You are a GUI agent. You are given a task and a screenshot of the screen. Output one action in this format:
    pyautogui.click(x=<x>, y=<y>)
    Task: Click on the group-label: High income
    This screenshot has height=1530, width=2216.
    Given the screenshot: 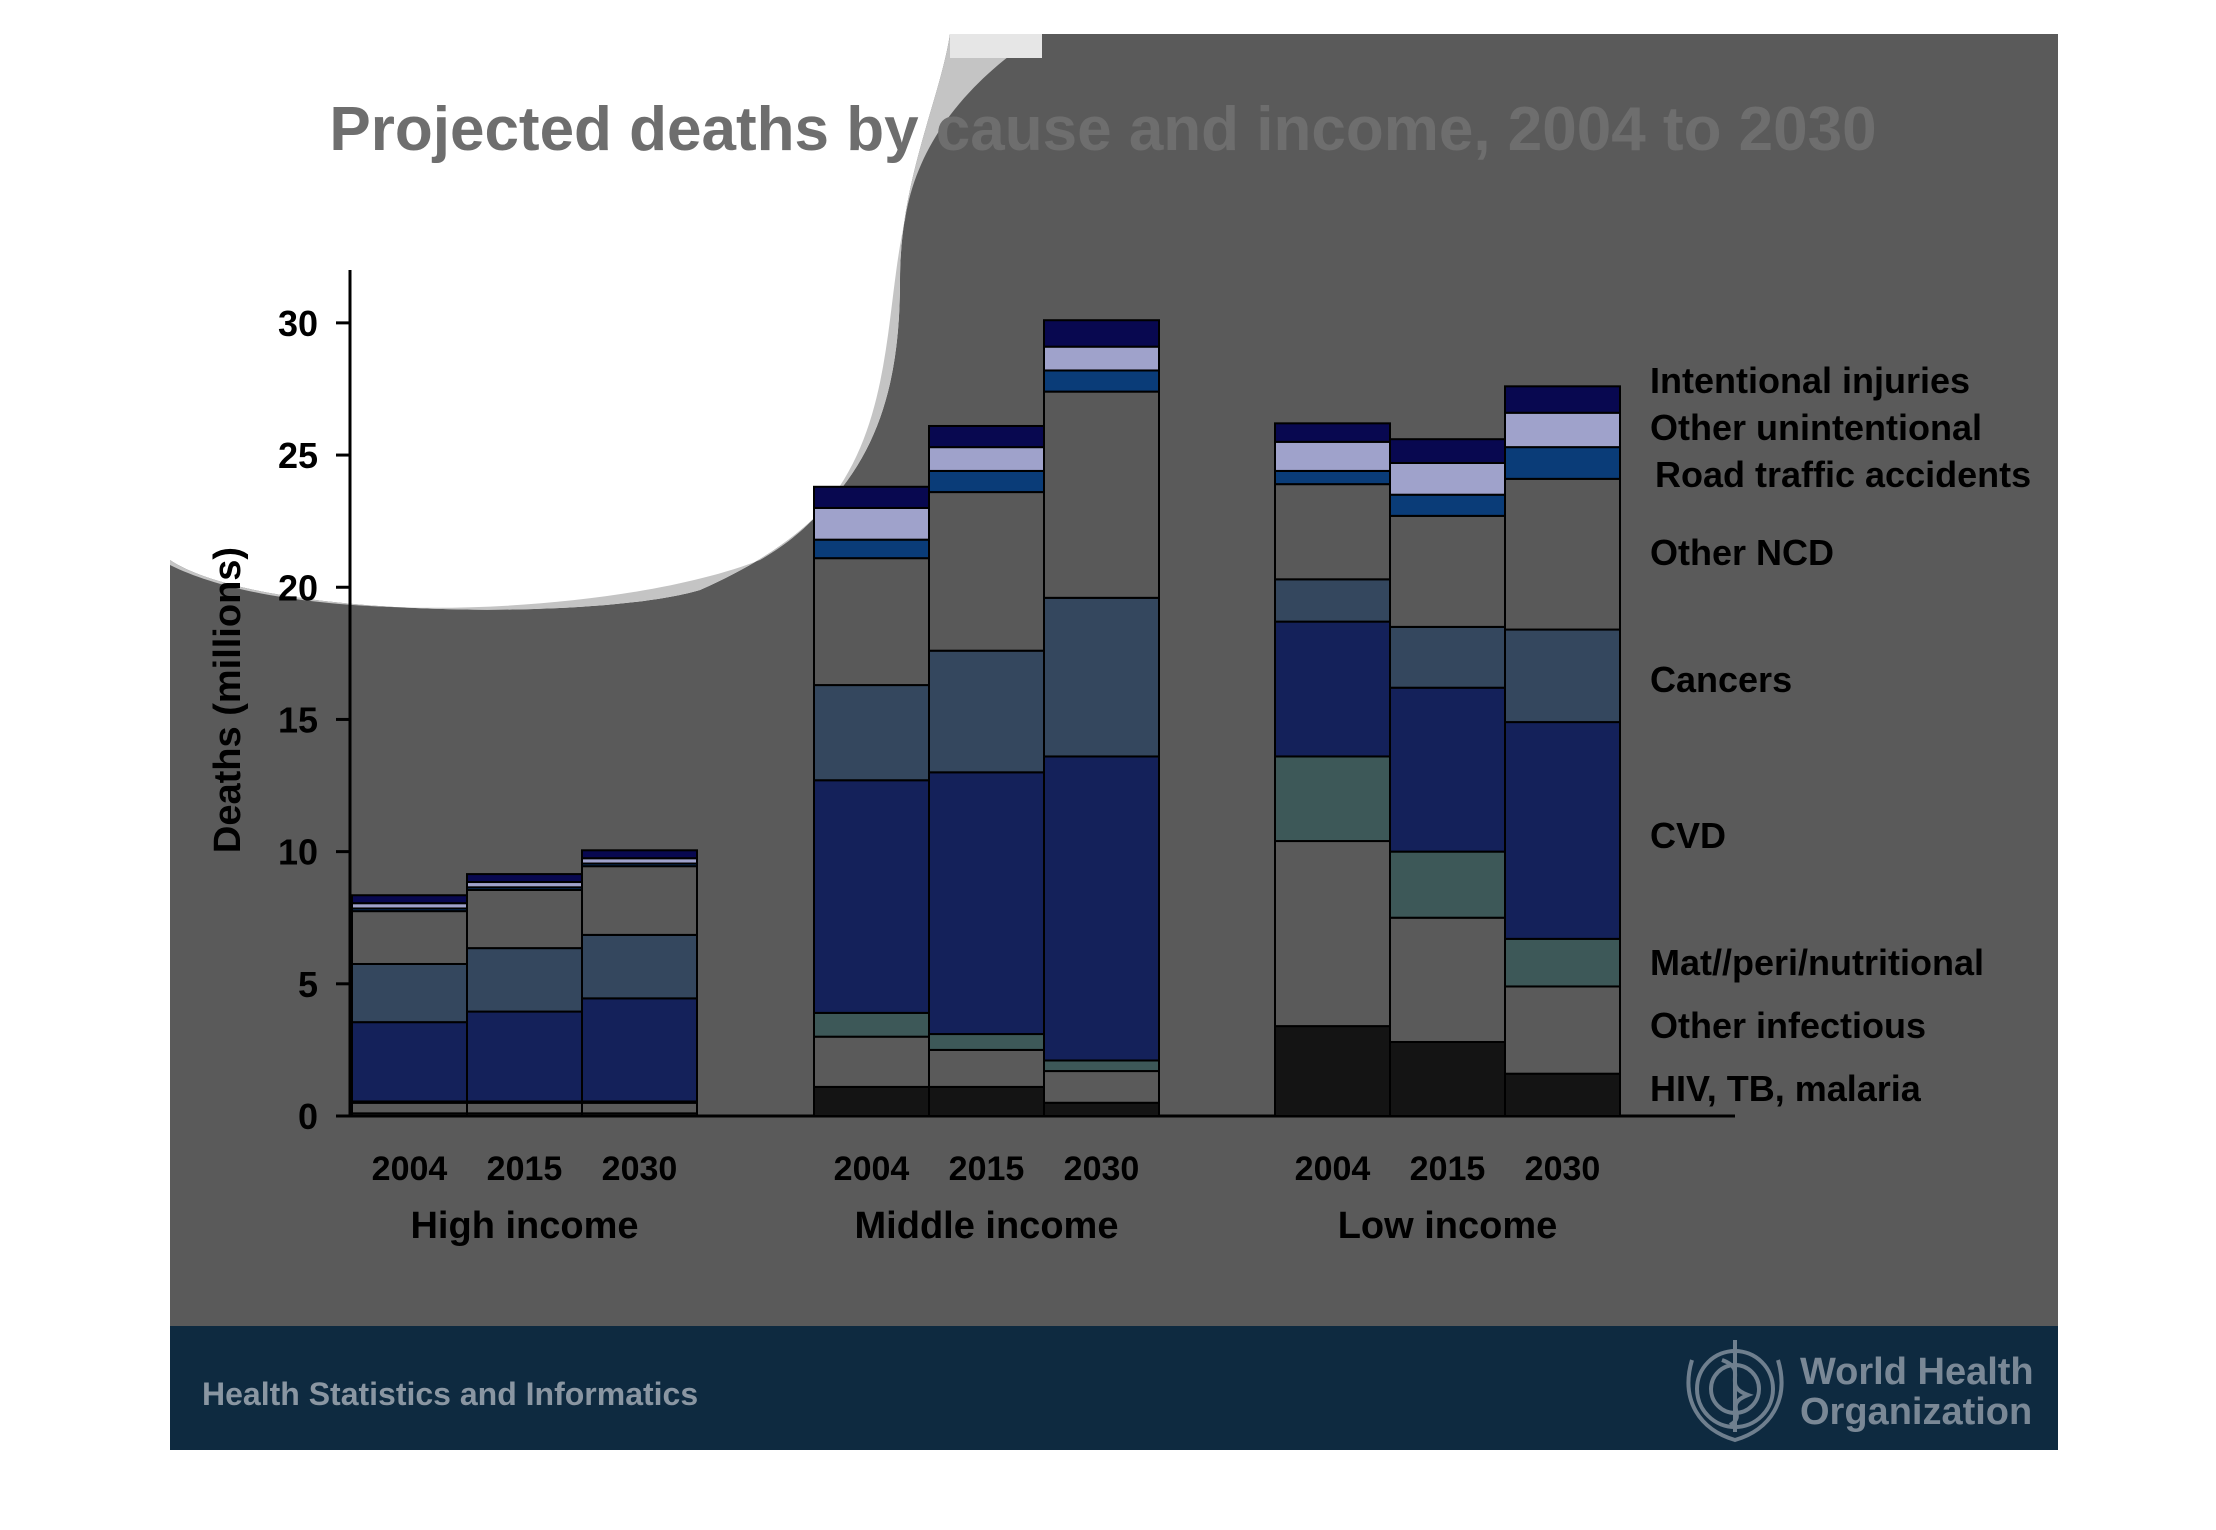 What is the action you would take?
    pyautogui.click(x=524, y=1226)
    